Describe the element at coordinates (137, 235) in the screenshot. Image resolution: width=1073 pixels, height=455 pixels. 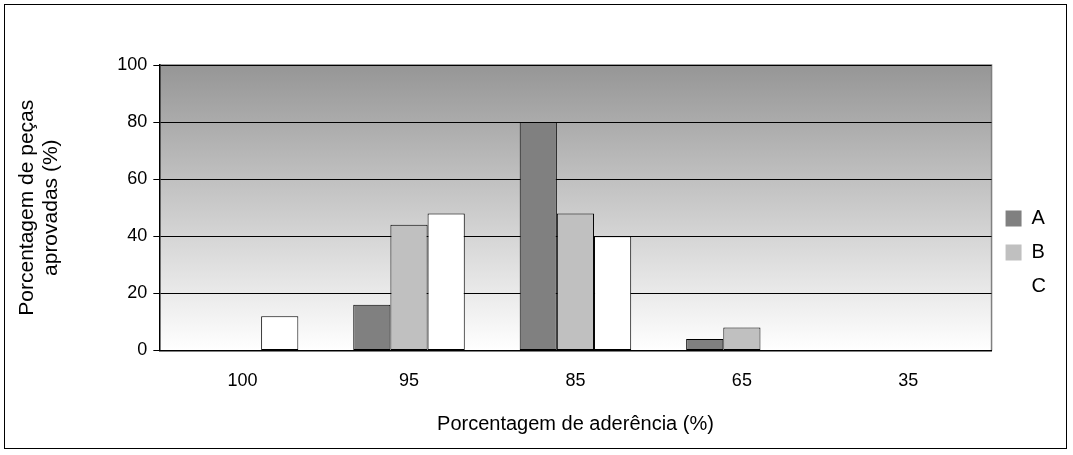
I see `y-tick-label: 40` at that location.